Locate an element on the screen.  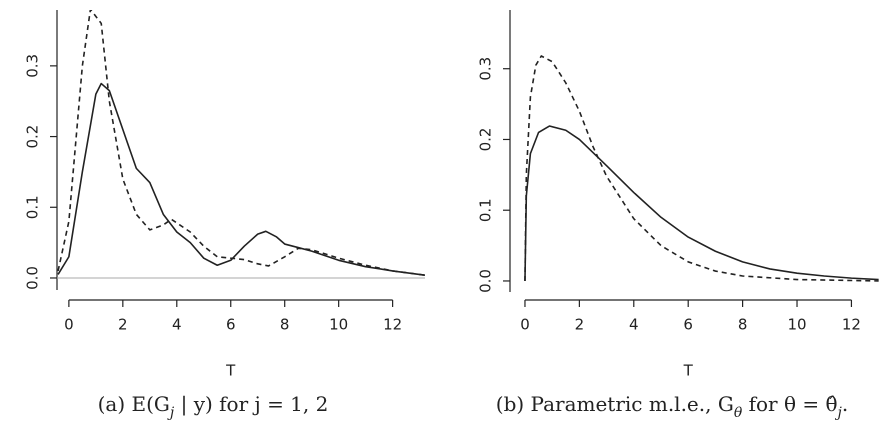
caption-part: (b) Parametric m.l.e., G is located at coordinates (615, 404).